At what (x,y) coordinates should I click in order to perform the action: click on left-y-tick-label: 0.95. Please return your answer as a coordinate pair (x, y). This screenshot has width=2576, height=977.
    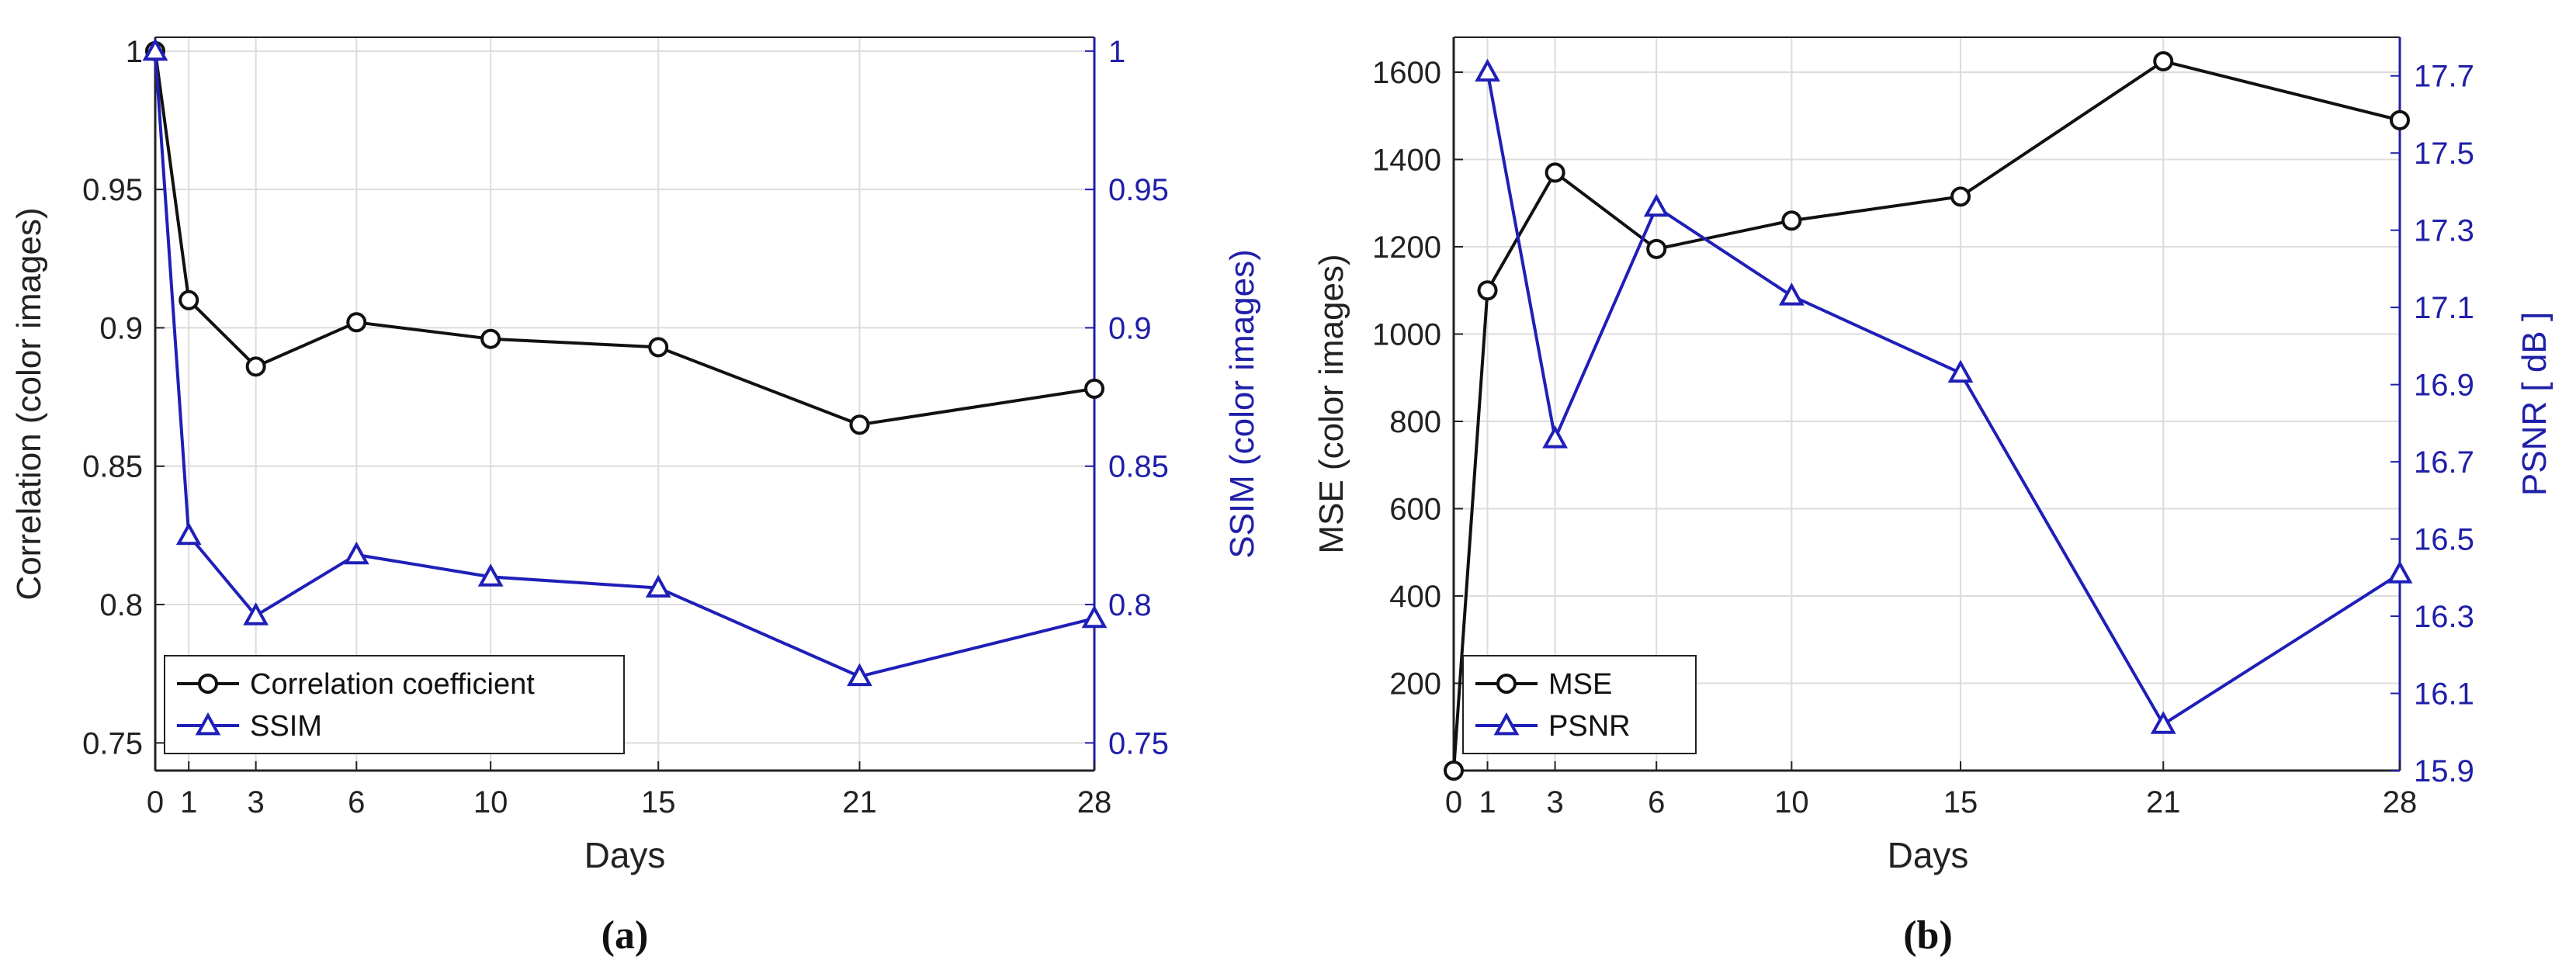
    Looking at the image, I should click on (112, 190).